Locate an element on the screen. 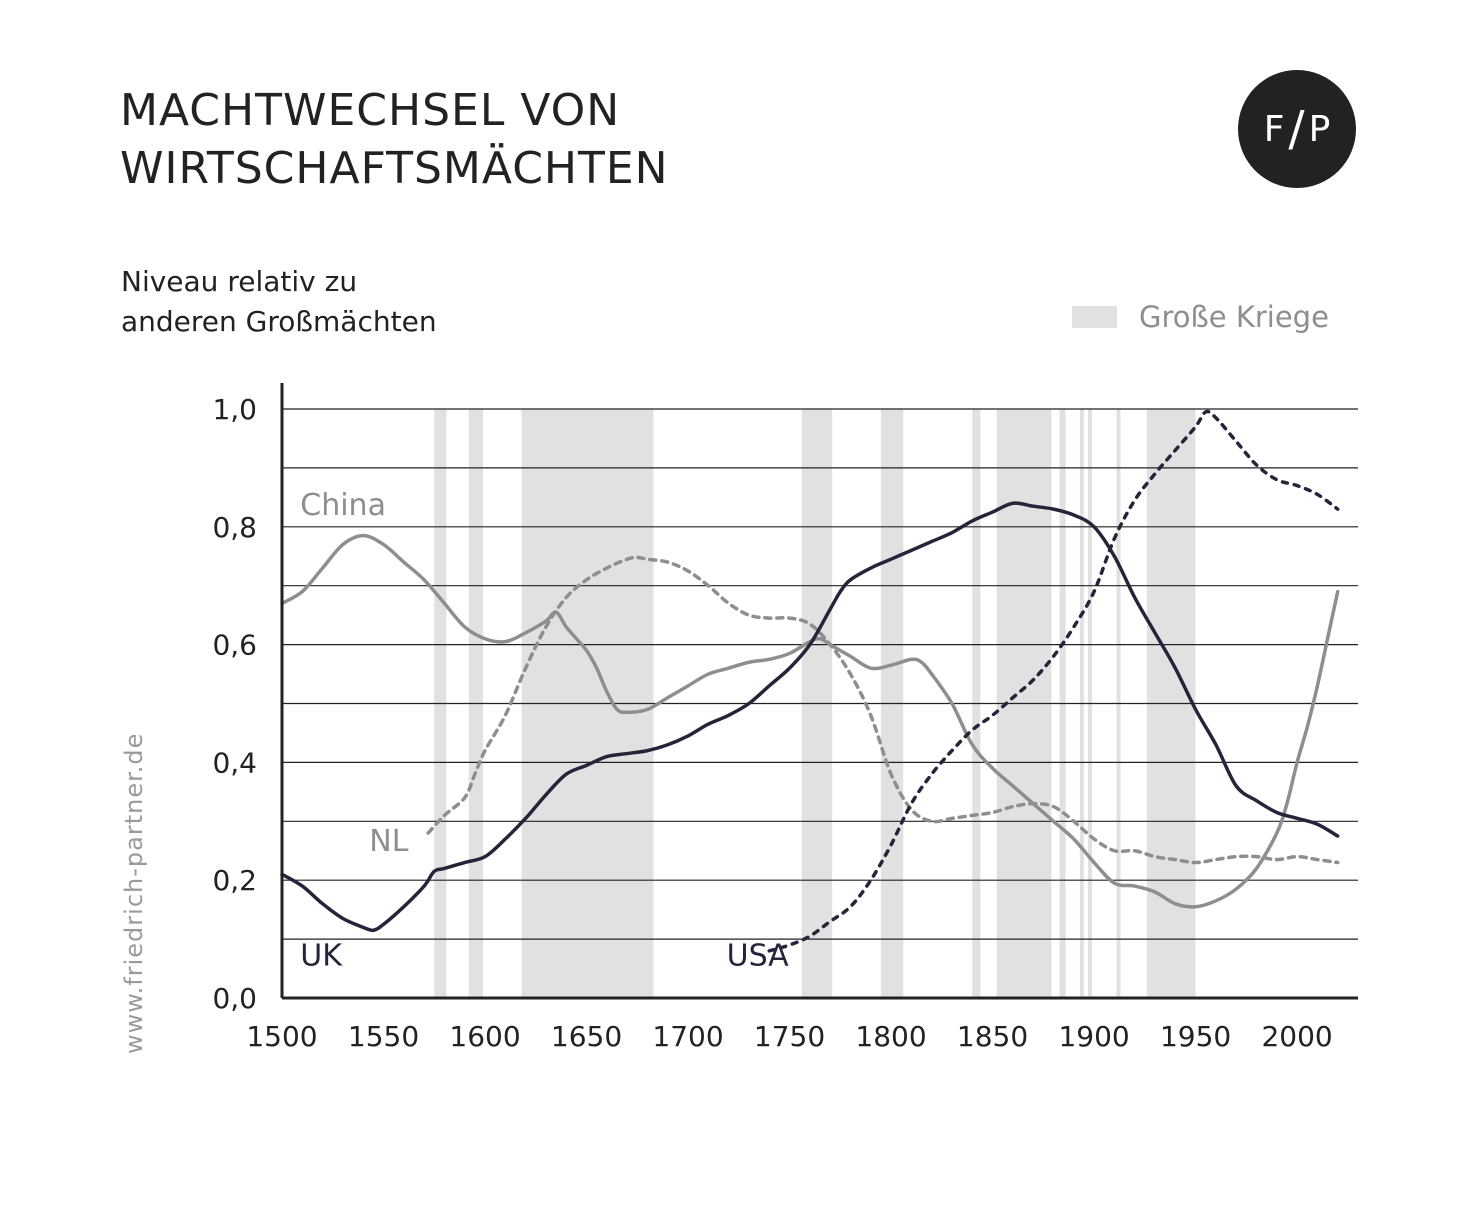 The height and width of the screenshot is (1217, 1478). series-label-uk: UK is located at coordinates (321, 956).